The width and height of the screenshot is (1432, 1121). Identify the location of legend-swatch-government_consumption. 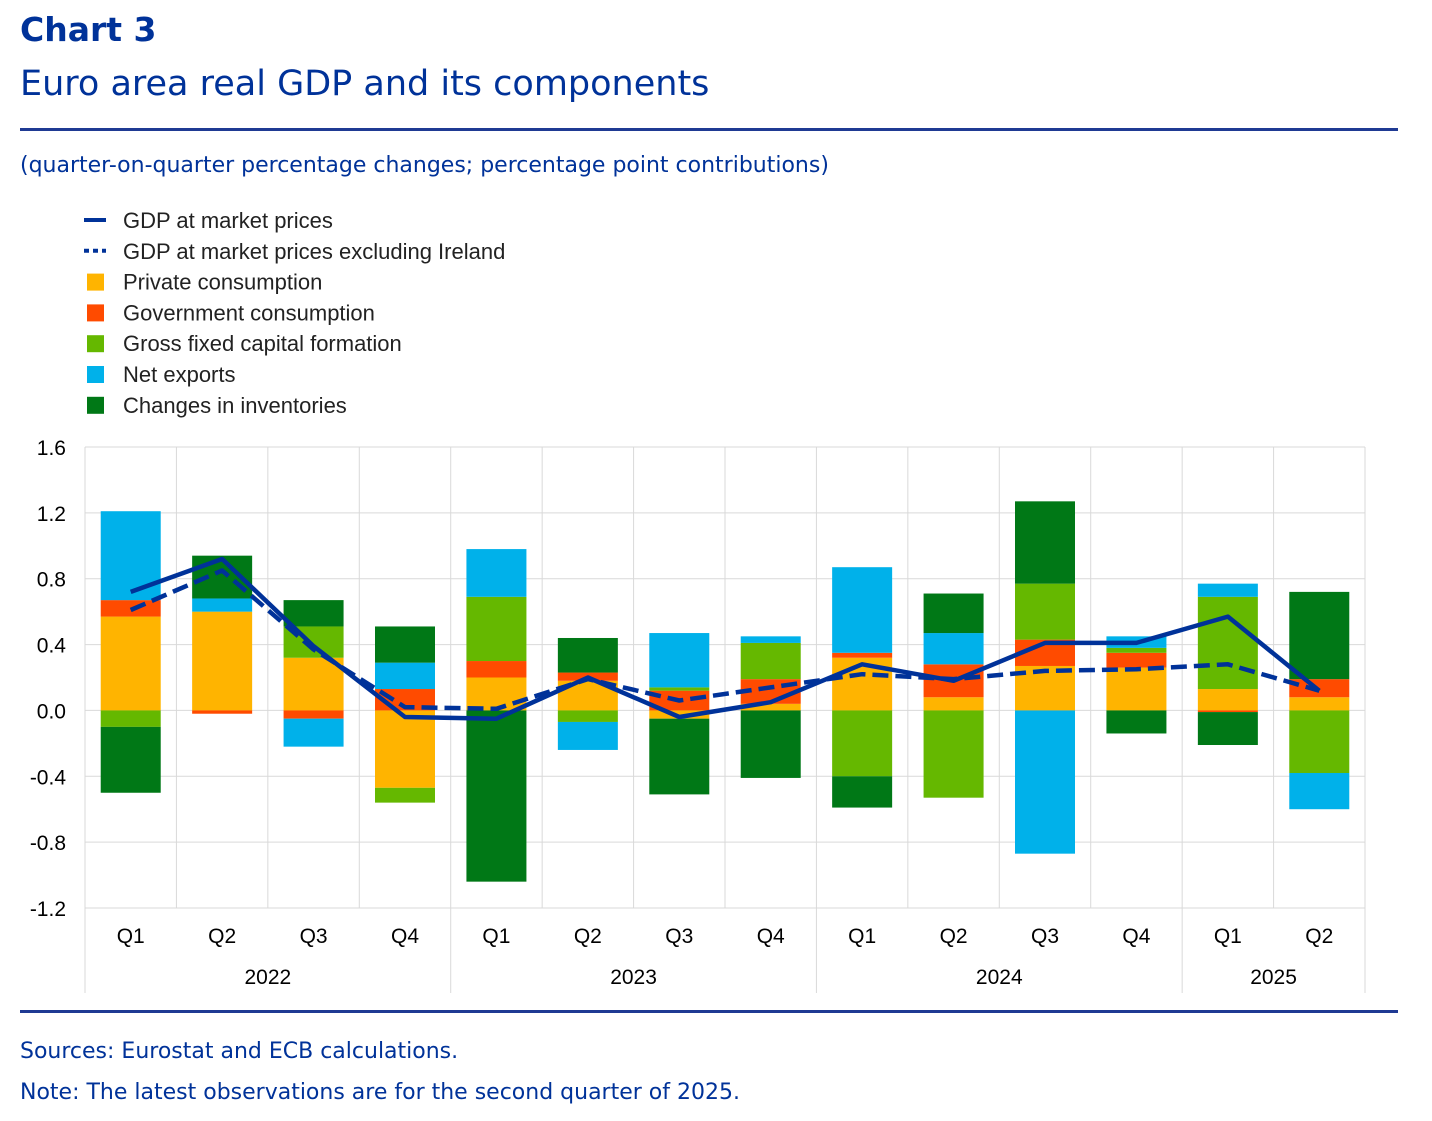
(95, 313).